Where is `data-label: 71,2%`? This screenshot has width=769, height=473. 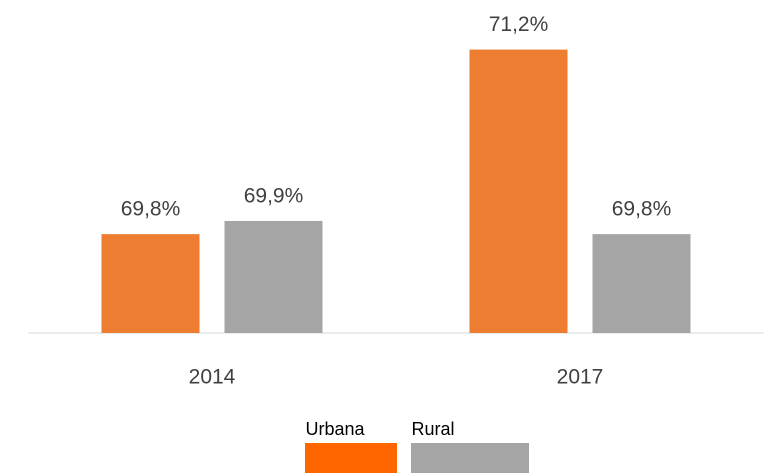
data-label: 71,2% is located at coordinates (519, 24).